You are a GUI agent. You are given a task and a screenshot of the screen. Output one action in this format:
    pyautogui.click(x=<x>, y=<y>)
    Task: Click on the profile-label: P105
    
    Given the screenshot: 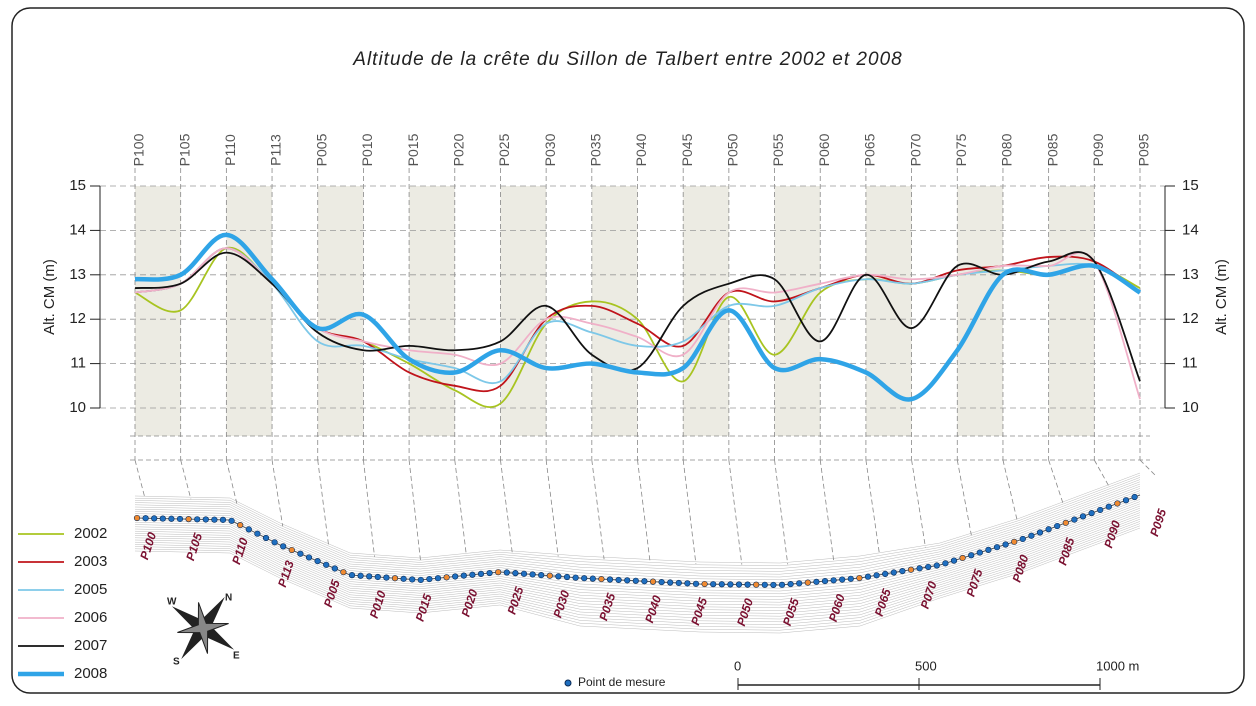 What is the action you would take?
    pyautogui.click(x=184, y=149)
    